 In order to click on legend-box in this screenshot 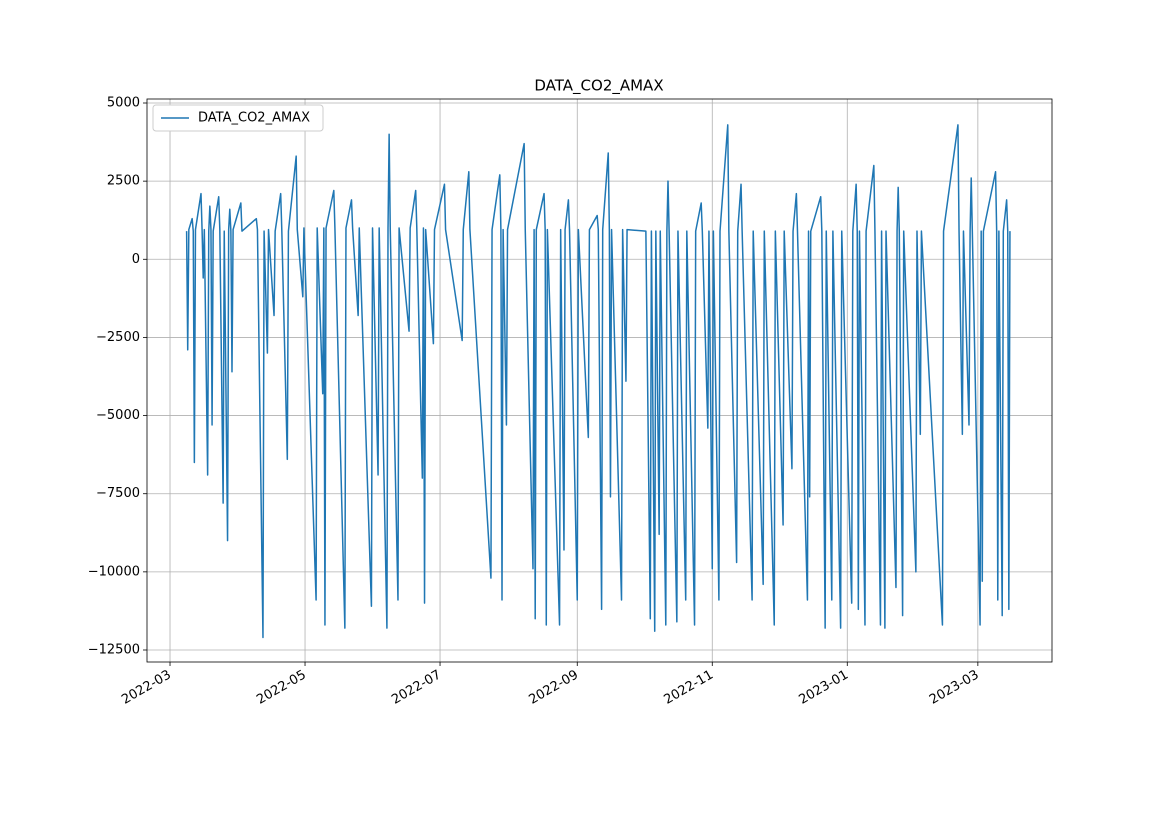, I will do `click(238, 118)`.